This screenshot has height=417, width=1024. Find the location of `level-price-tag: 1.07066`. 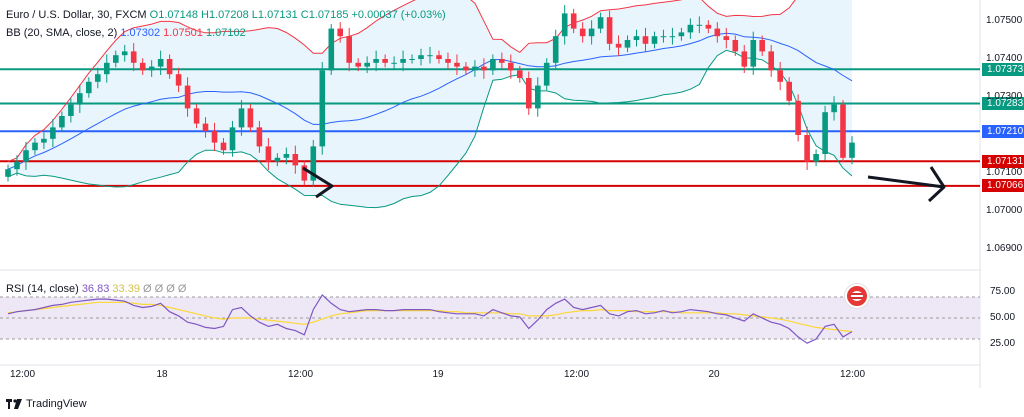

level-price-tag: 1.07066 is located at coordinates (1003, 186).